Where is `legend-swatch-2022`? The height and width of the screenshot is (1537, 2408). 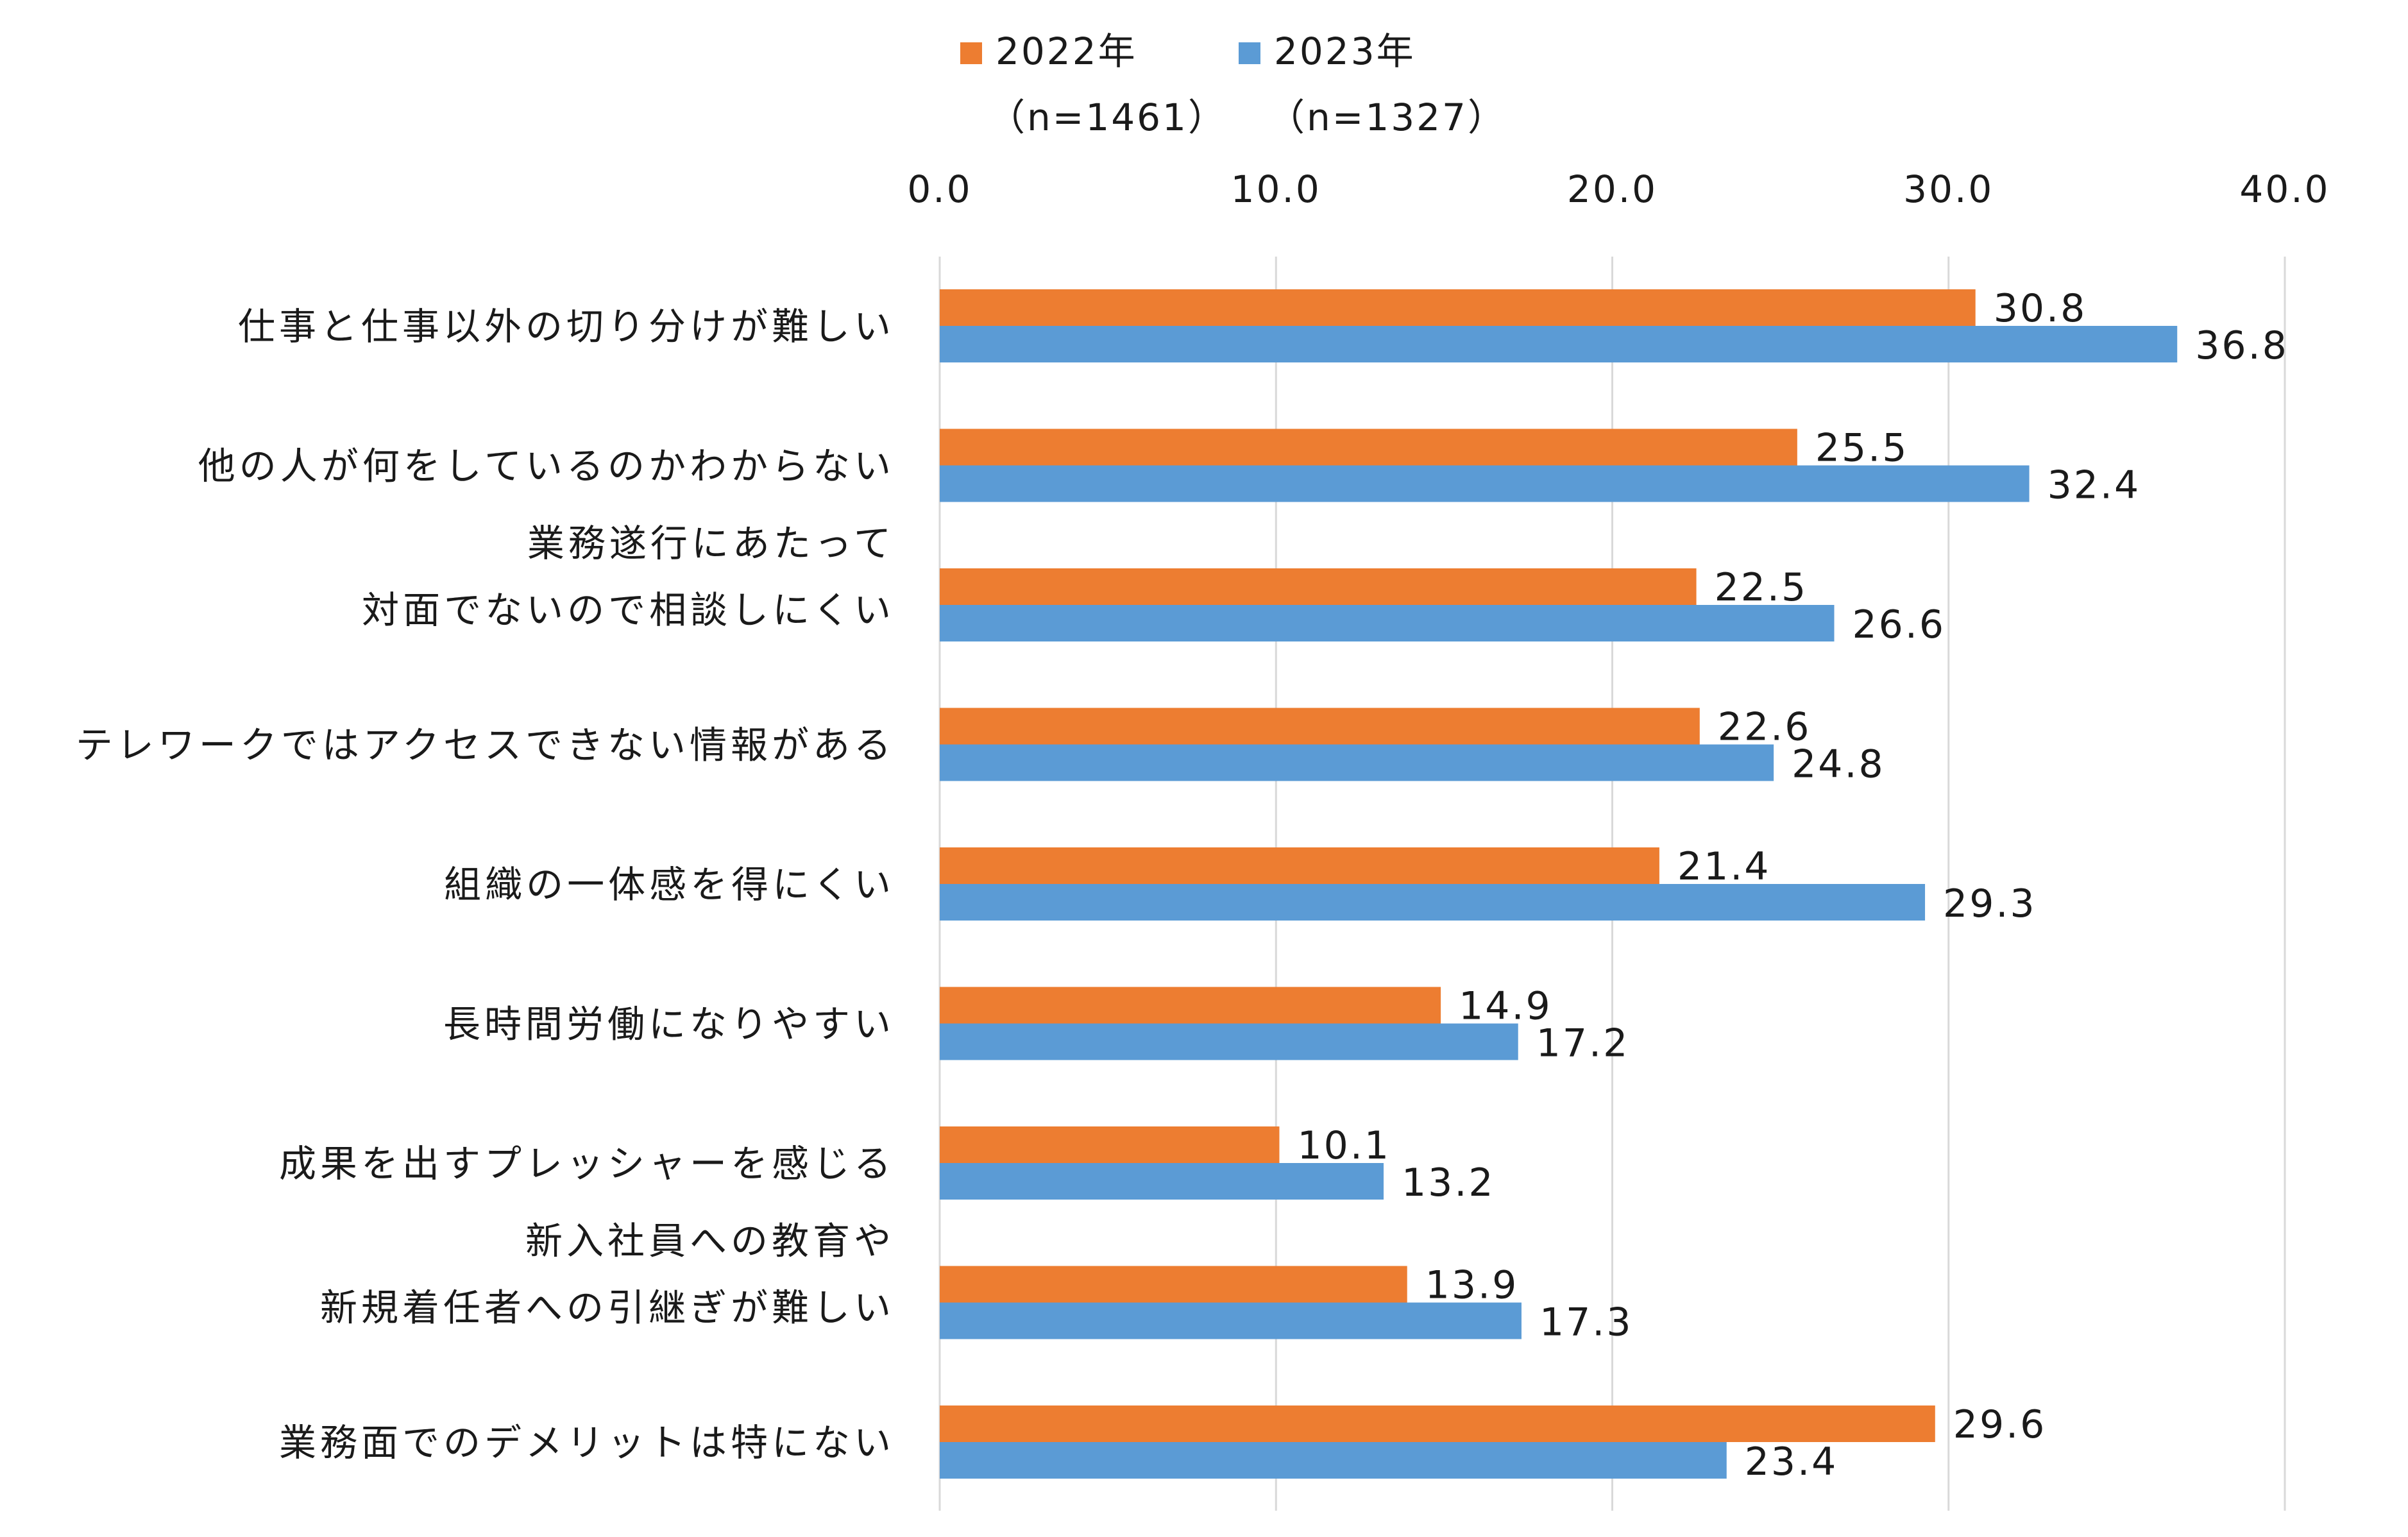 legend-swatch-2022 is located at coordinates (971, 53).